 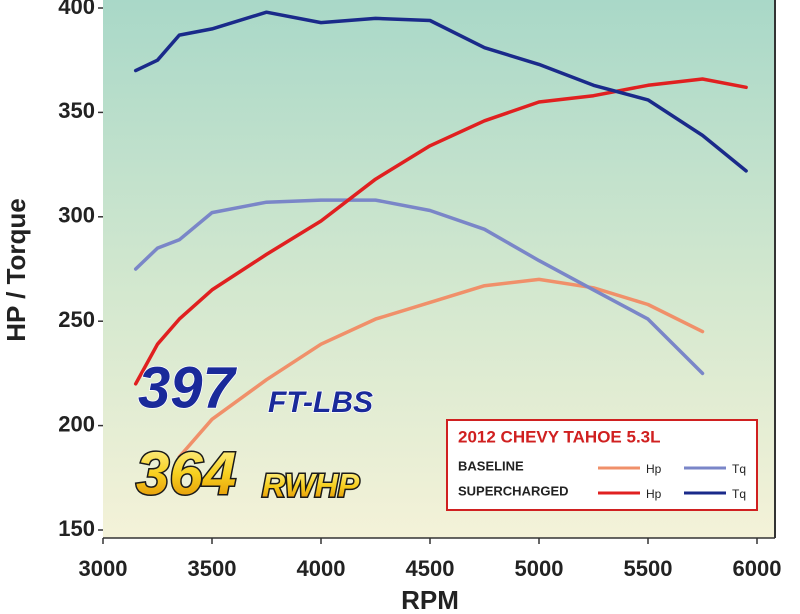 What do you see at coordinates (539, 568) in the screenshot?
I see `x-tick-label: 5000` at bounding box center [539, 568].